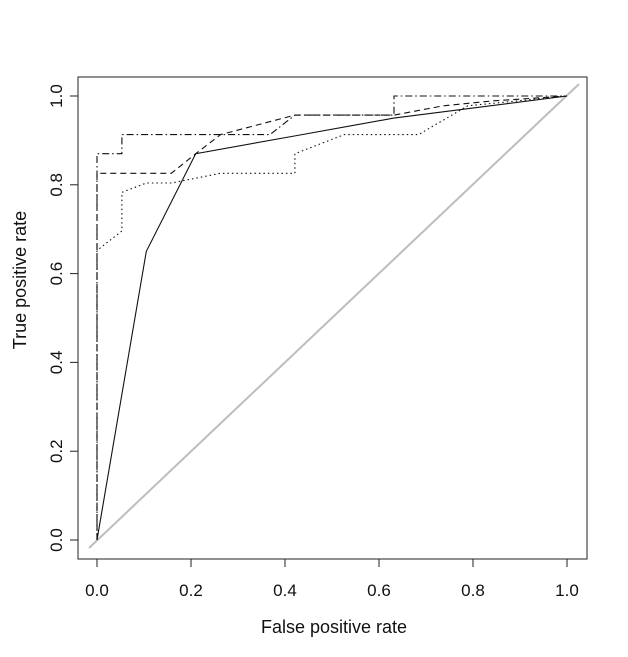 This screenshot has width=628, height=657. Describe the element at coordinates (56, 451) in the screenshot. I see `y-tick-label: 0.2` at that location.